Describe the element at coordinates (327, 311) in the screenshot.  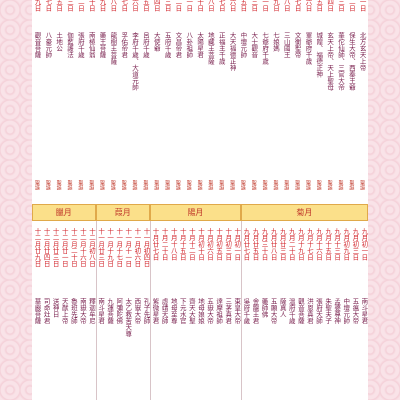
I see `deity: 朱聖夫子` at that location.